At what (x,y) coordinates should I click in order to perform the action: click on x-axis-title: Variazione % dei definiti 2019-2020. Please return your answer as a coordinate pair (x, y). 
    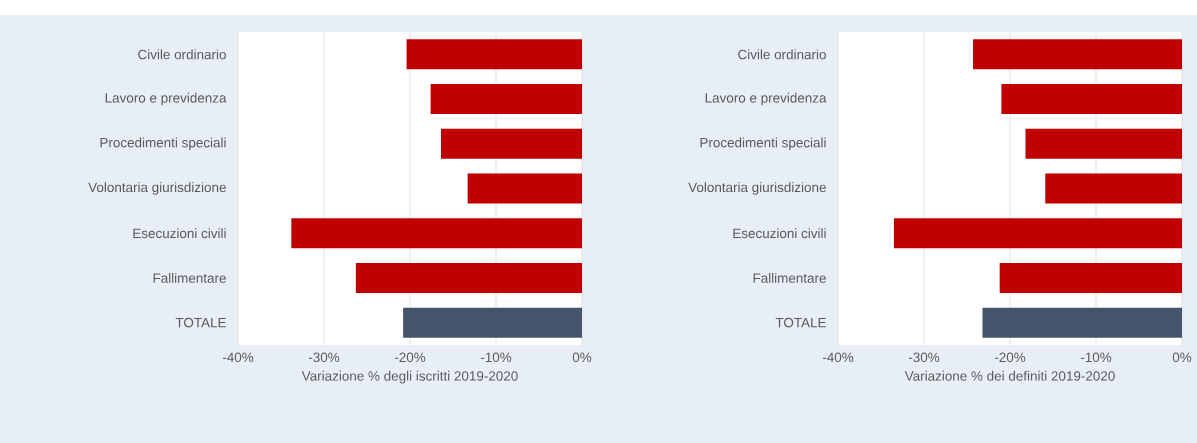
    Looking at the image, I should click on (1009, 375).